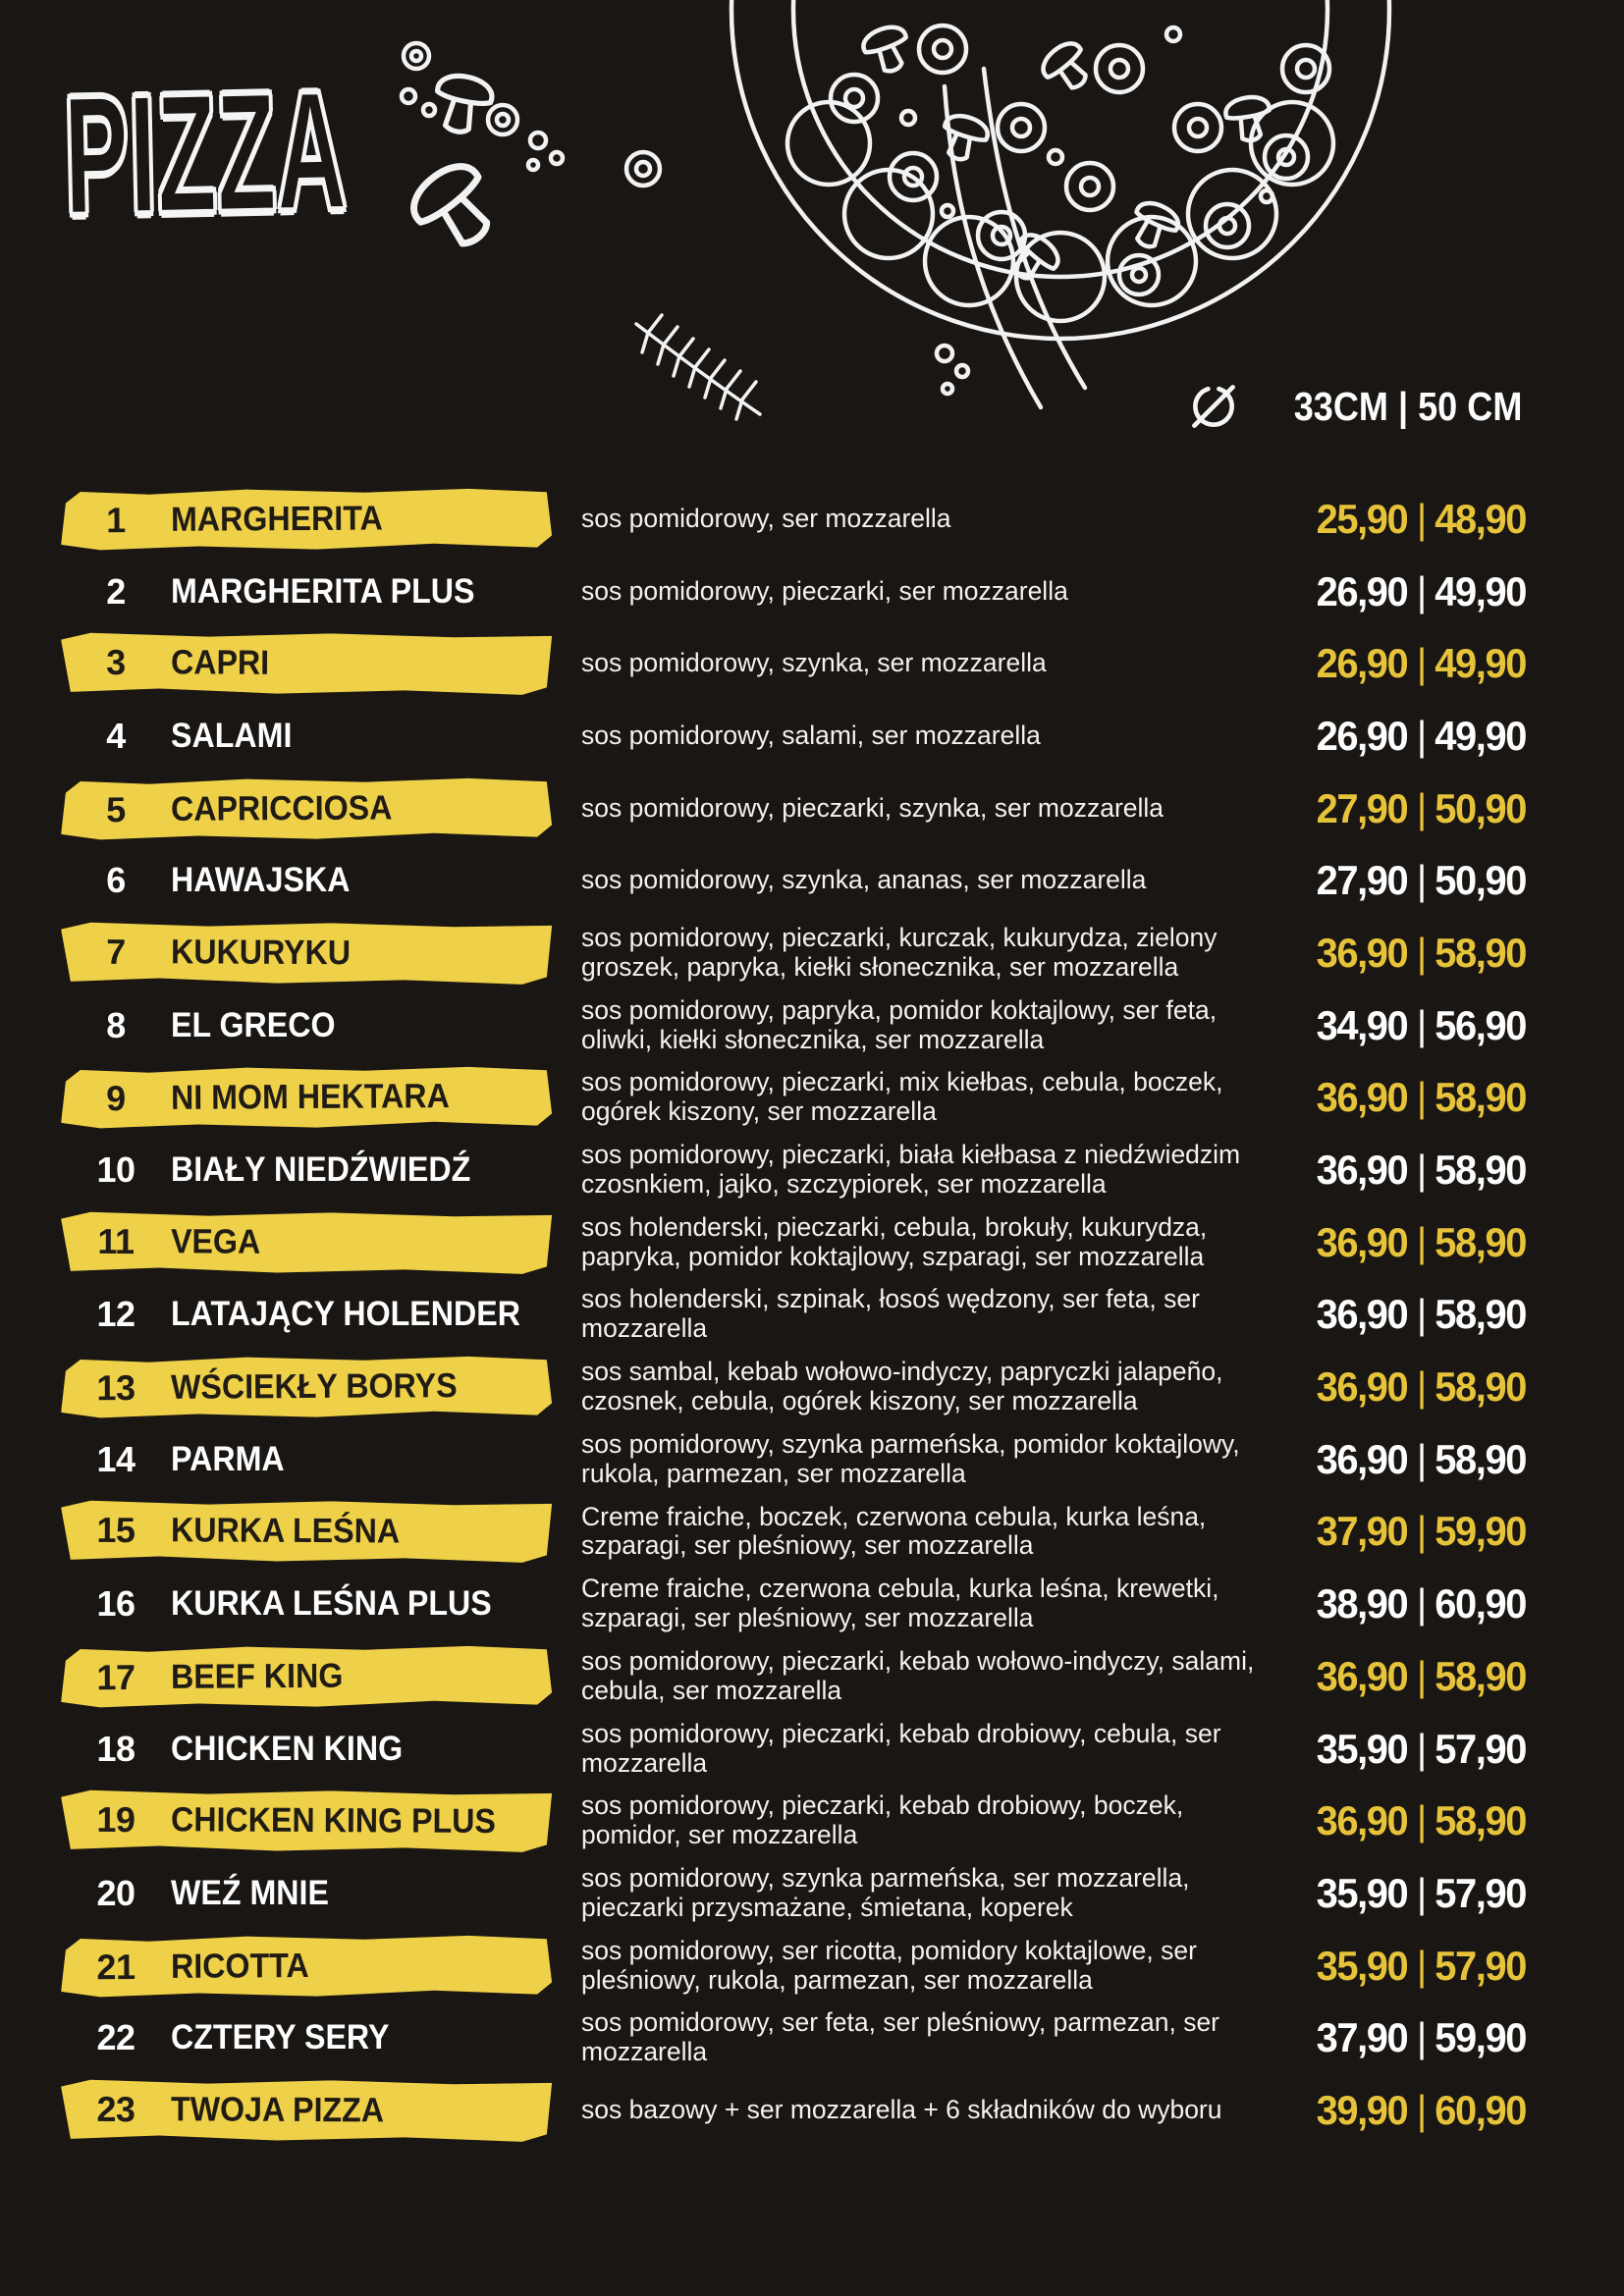 Image resolution: width=1624 pixels, height=2296 pixels. I want to click on item-name: VEGA, so click(215, 1241).